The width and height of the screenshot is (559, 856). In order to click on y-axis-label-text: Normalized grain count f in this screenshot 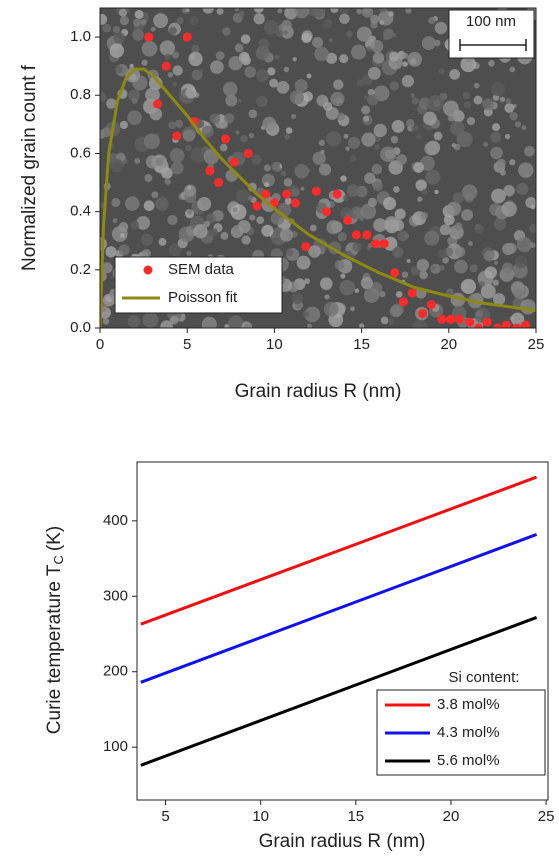, I will do `click(29, 167)`.